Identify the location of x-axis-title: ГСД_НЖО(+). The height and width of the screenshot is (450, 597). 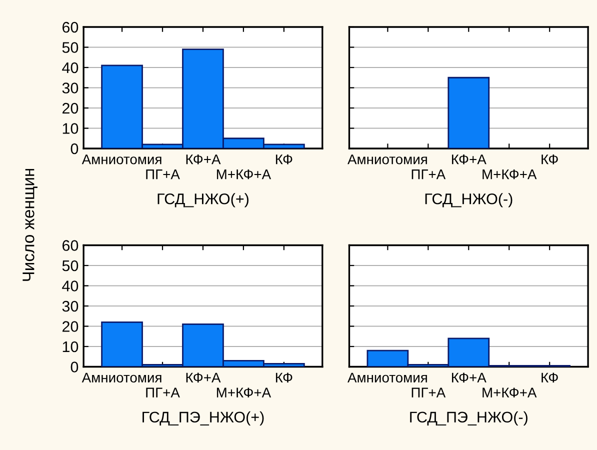
(203, 200).